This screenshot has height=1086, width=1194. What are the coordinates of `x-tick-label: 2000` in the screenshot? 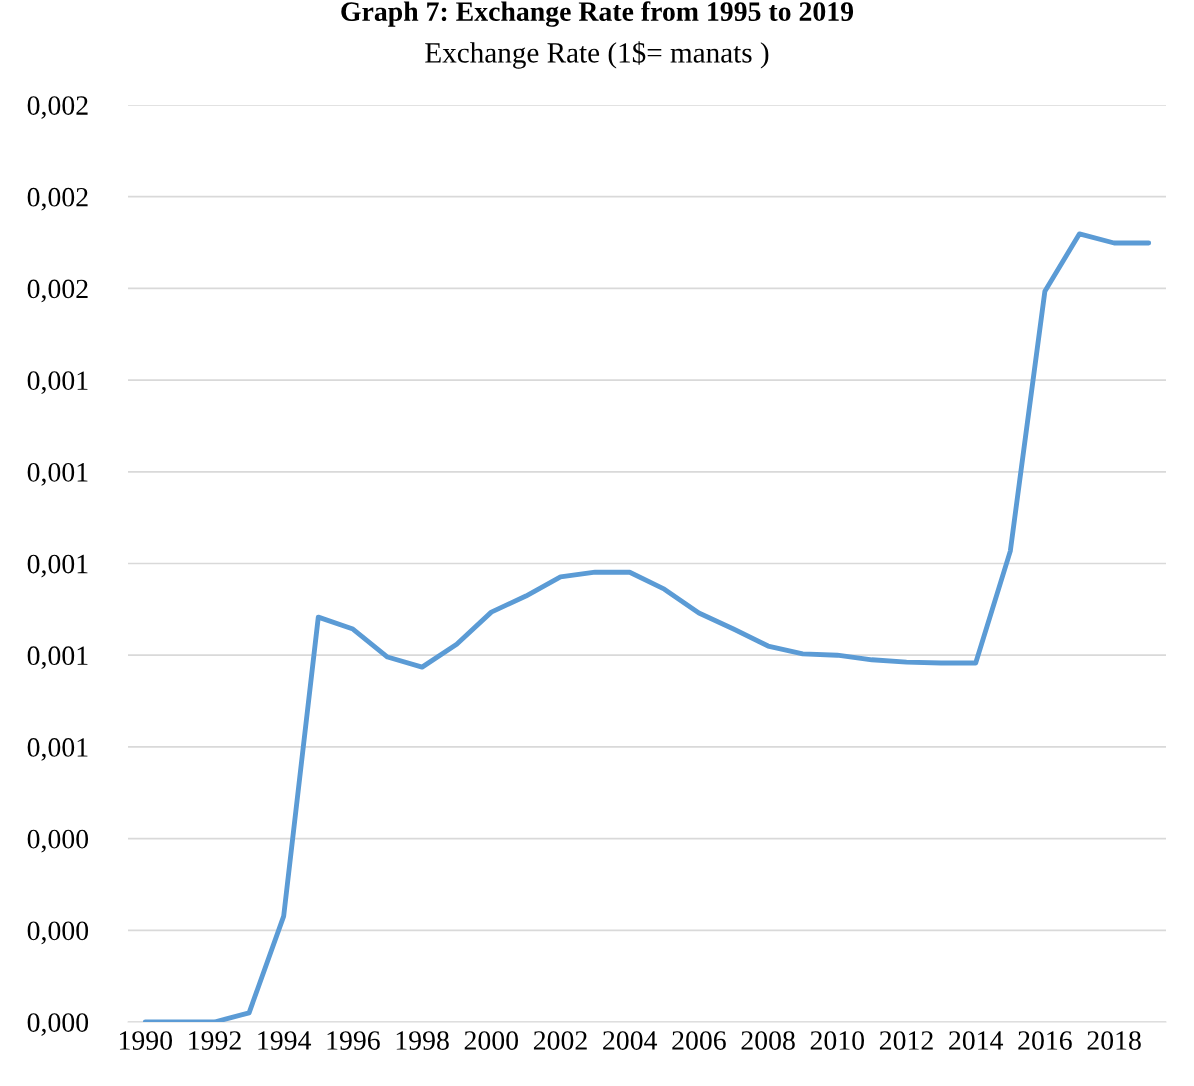 It's located at (491, 1040).